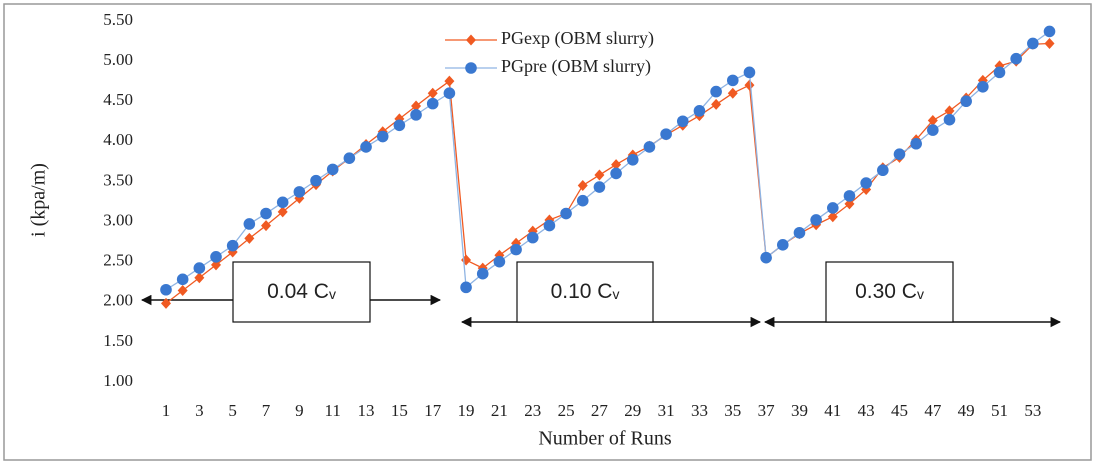 The height and width of the screenshot is (465, 1096). Describe the element at coordinates (532, 410) in the screenshot. I see `x-tick-label: 23` at that location.